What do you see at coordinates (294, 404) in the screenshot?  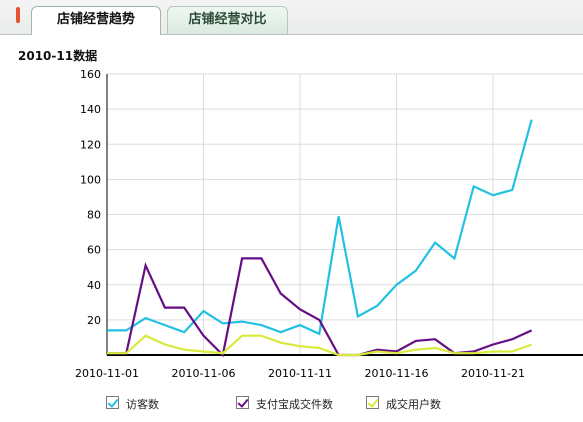 I see `legend-label-alipay-orders: 支付宝成交件数` at bounding box center [294, 404].